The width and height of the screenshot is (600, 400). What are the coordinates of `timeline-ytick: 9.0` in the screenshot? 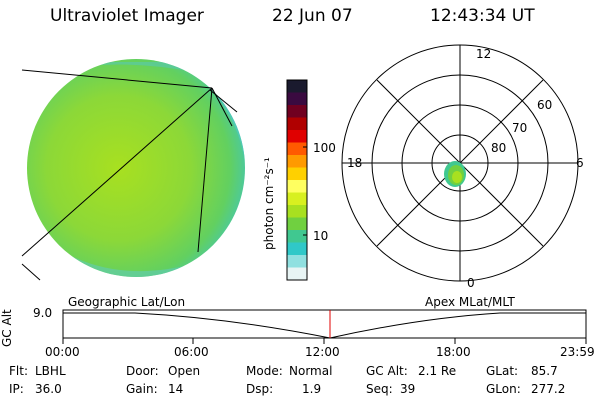 It's located at (43, 313).